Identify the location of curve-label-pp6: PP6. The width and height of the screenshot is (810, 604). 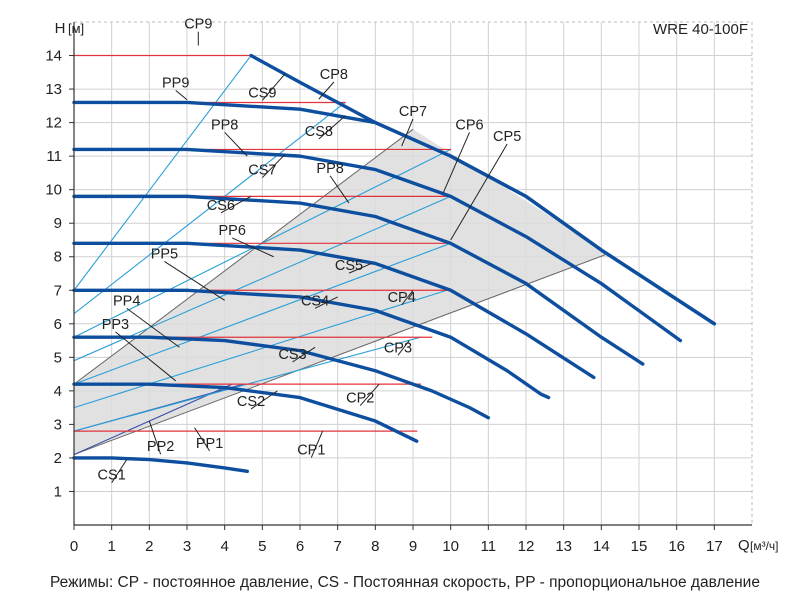
(231, 231).